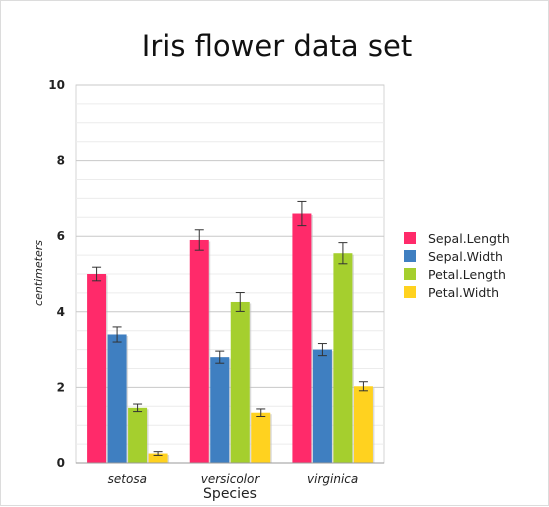 This screenshot has height=507, width=549. What do you see at coordinates (261, 437) in the screenshot?
I see `bar-versicolor-Petal.Width` at bounding box center [261, 437].